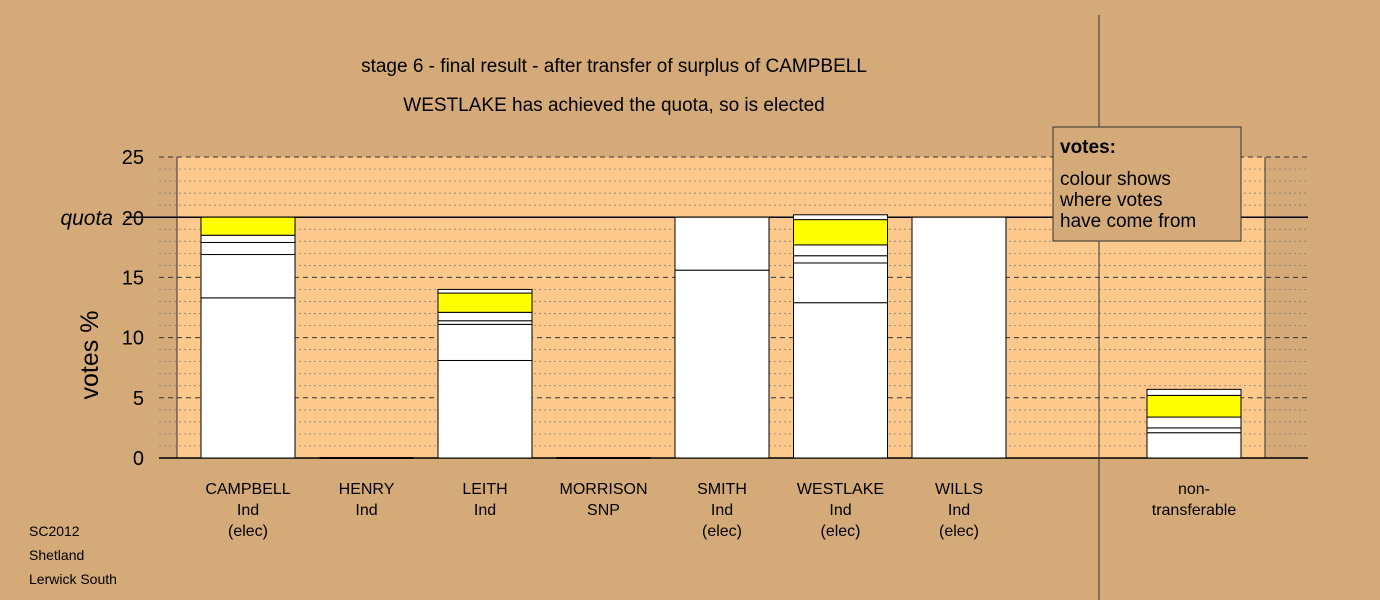 The image size is (1380, 600). I want to click on non-transferable-label: transferable, so click(1194, 510).